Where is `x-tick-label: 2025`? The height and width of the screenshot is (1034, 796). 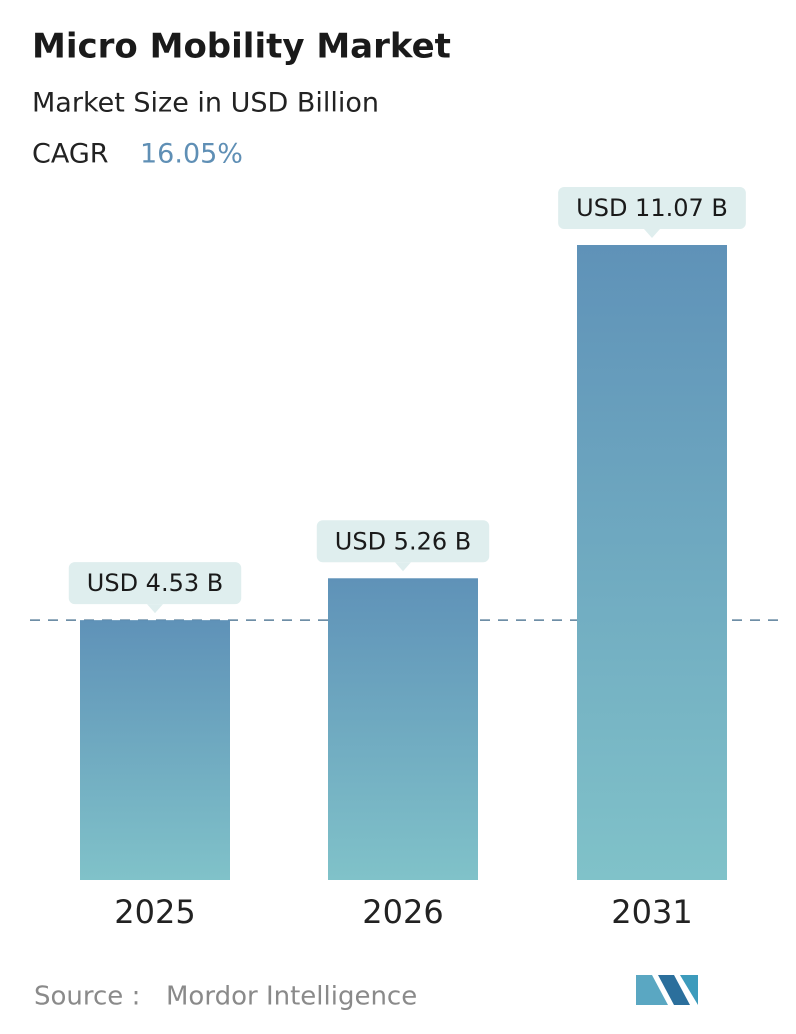 x-tick-label: 2025 is located at coordinates (154, 912).